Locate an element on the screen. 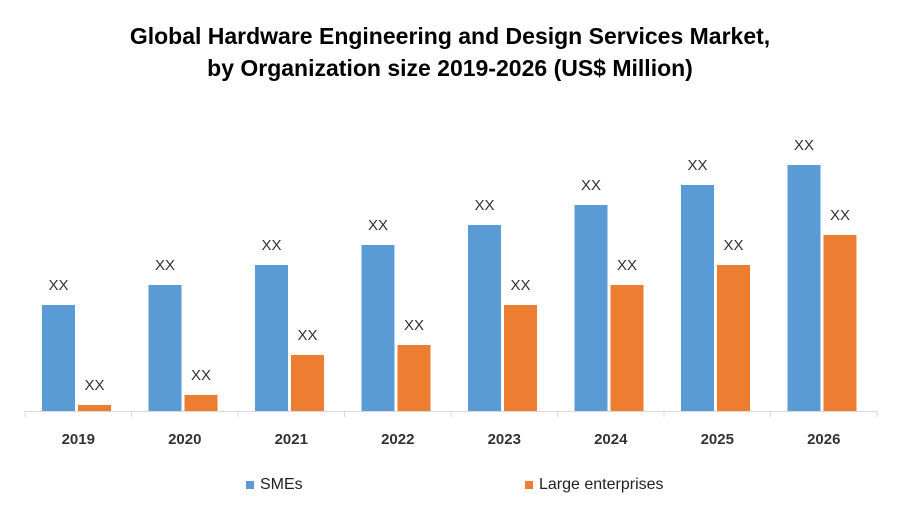 The height and width of the screenshot is (510, 900). x-tick-label-2019: 2019 is located at coordinates (78, 439).